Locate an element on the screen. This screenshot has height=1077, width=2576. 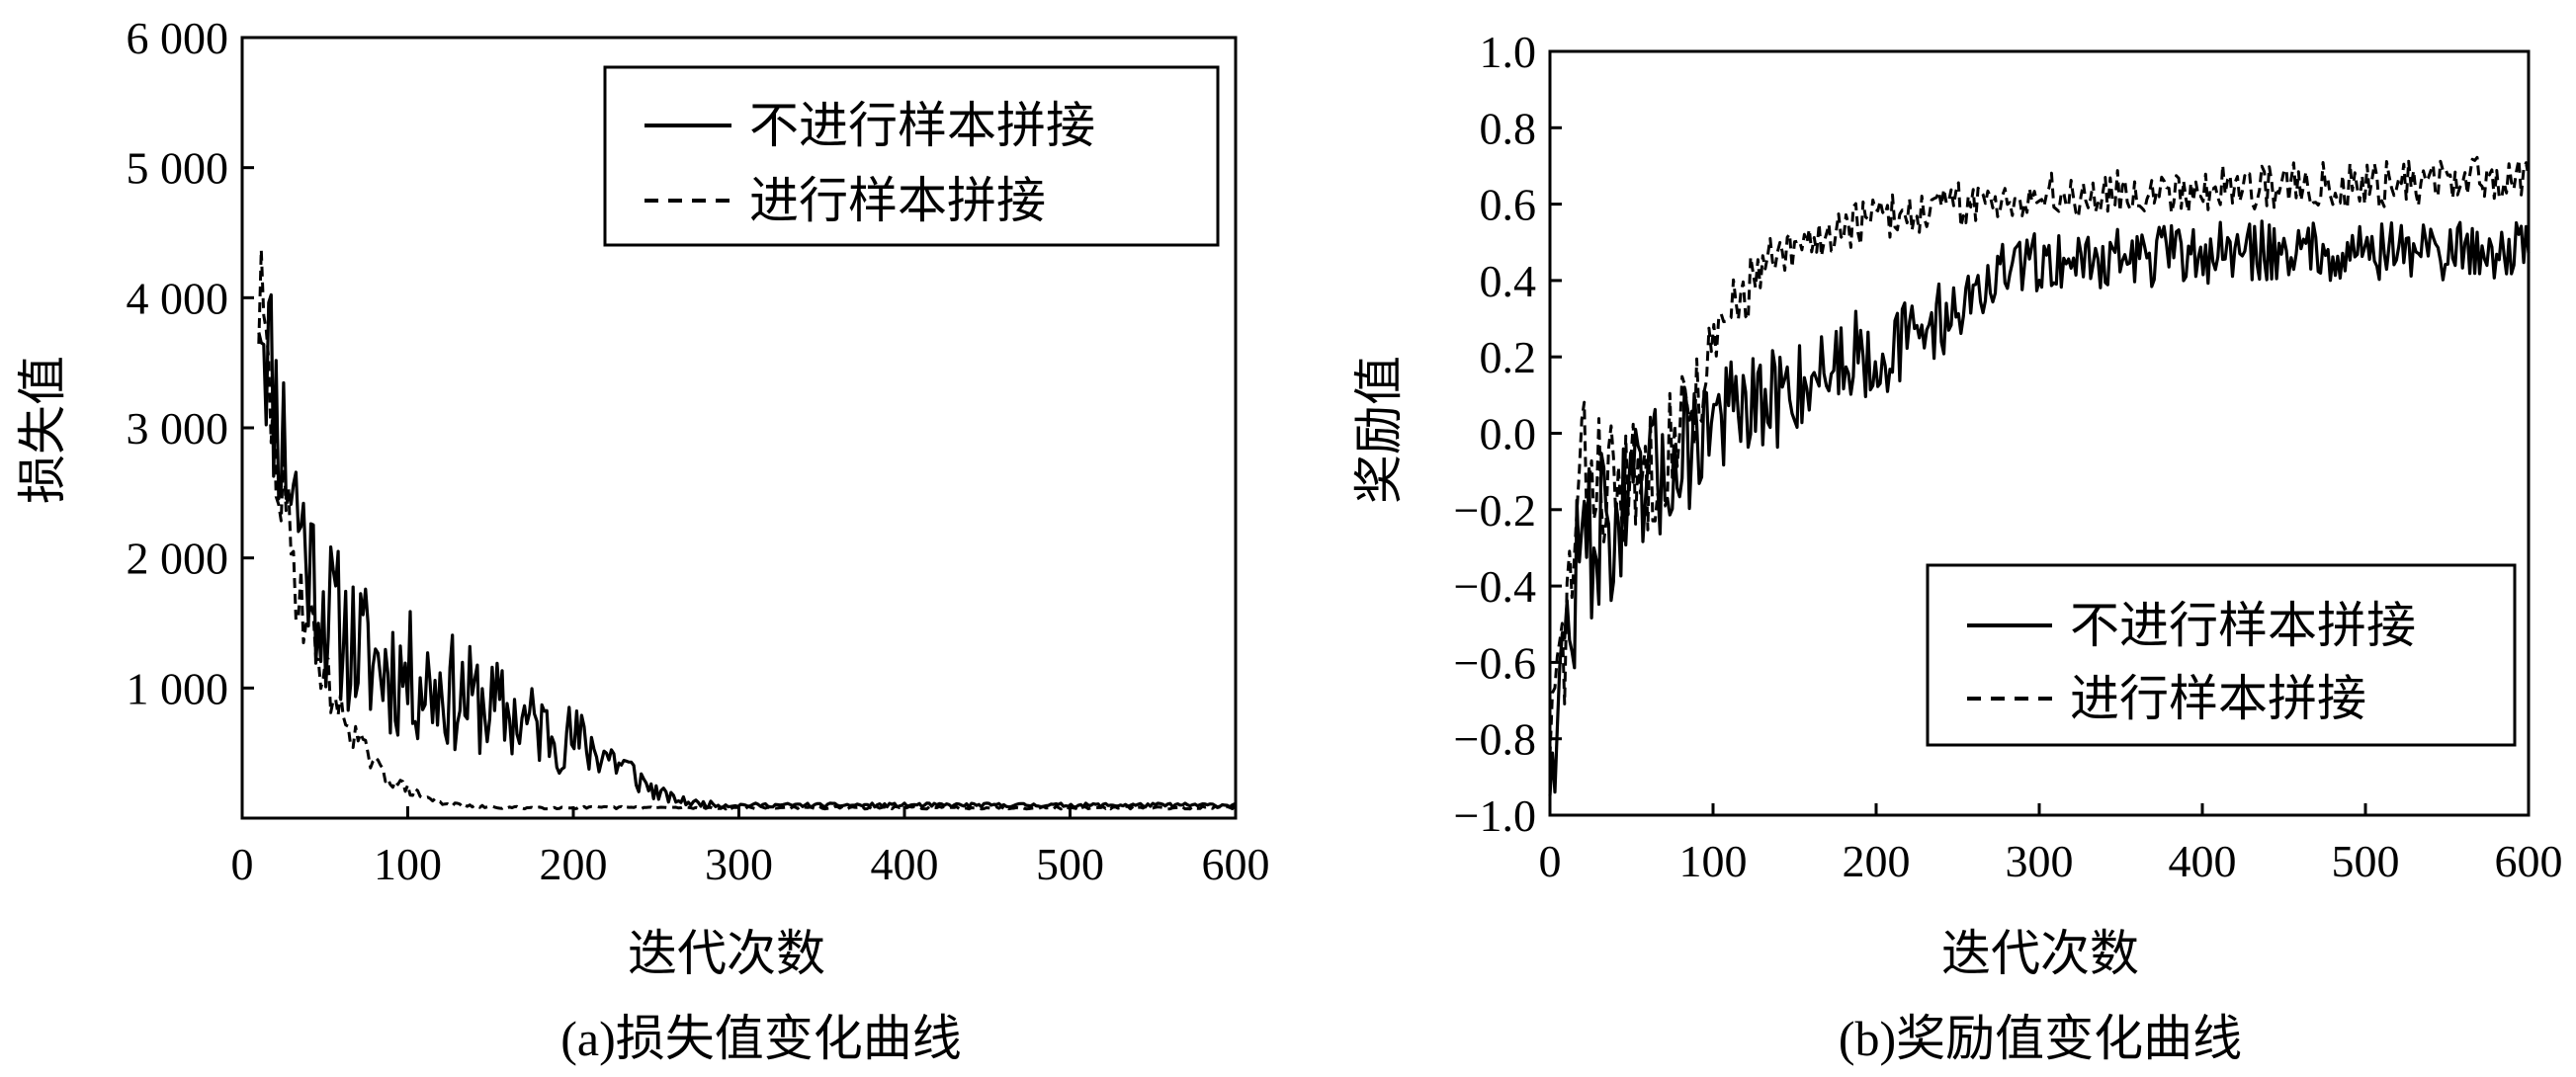
reward-y-tick-label: −0.8 is located at coordinates (1495, 739).